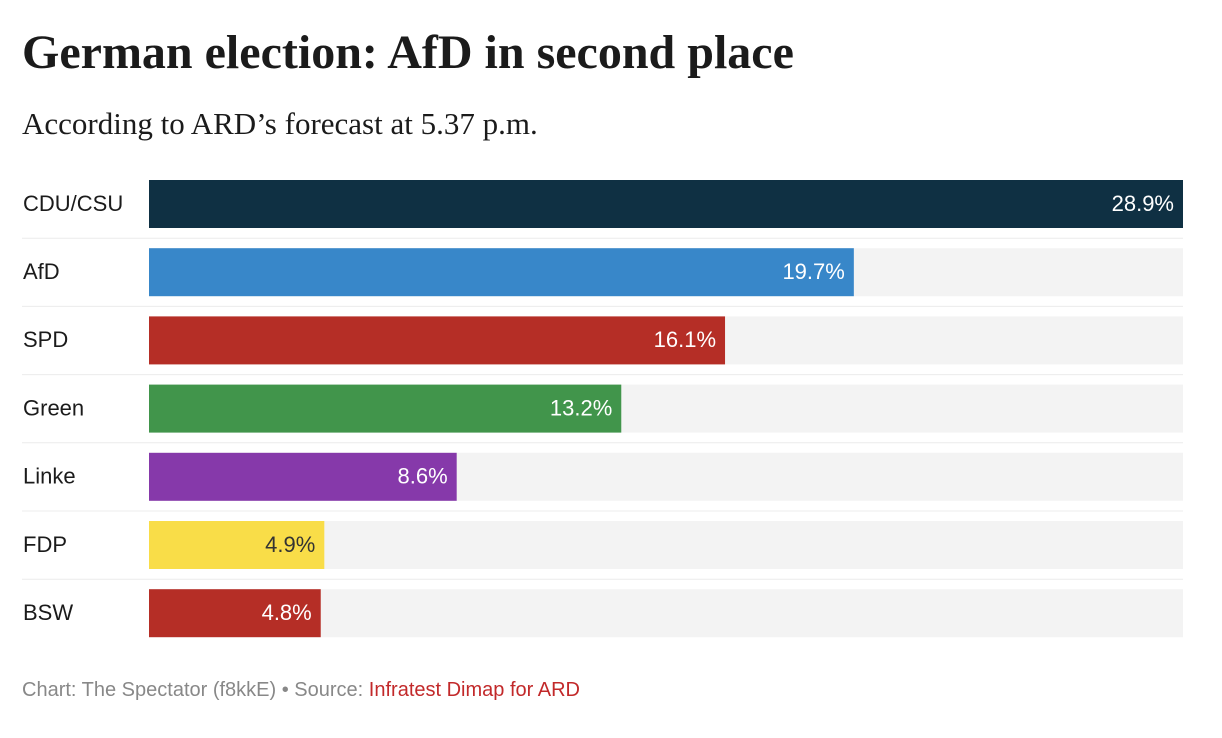 The image size is (1222, 738). I want to click on value-label: 4.9%, so click(290, 544).